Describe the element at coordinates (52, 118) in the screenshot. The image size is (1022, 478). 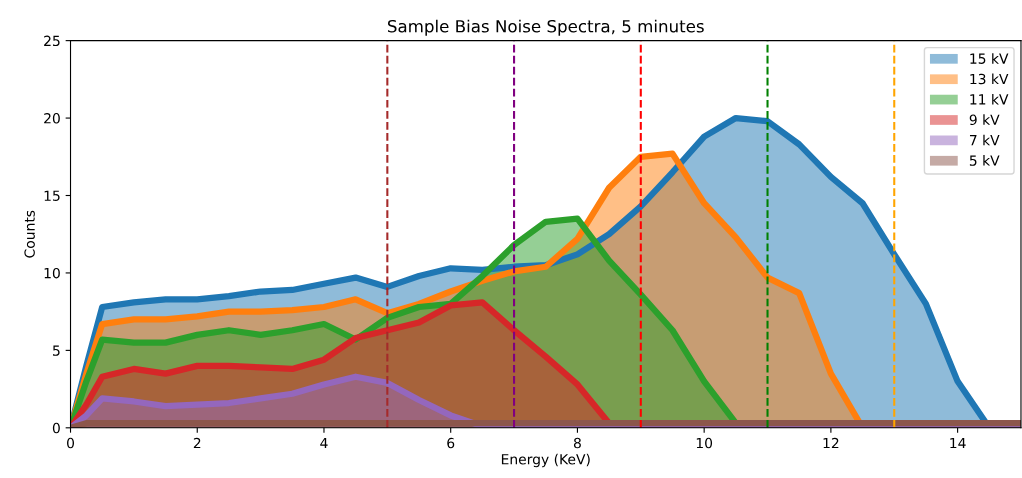
I see `y-tick-label: 20` at that location.